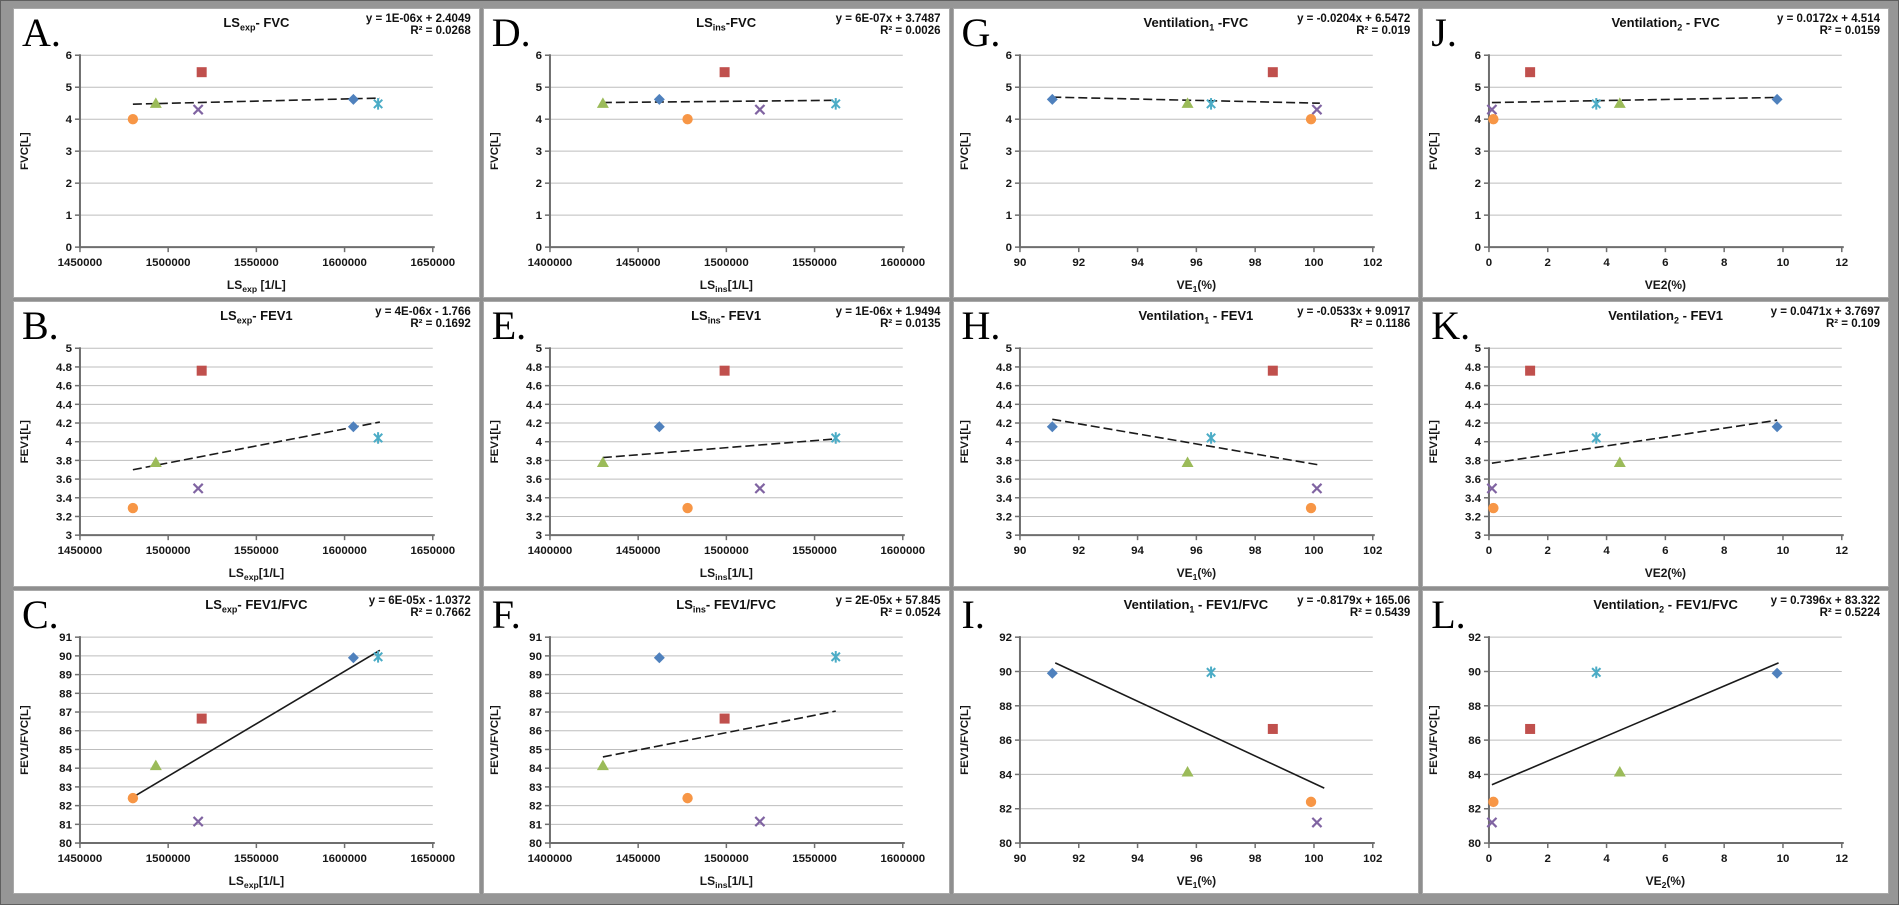 Image resolution: width=1899 pixels, height=905 pixels. Describe the element at coordinates (1448, 614) in the screenshot. I see `panel-letter: L.` at that location.